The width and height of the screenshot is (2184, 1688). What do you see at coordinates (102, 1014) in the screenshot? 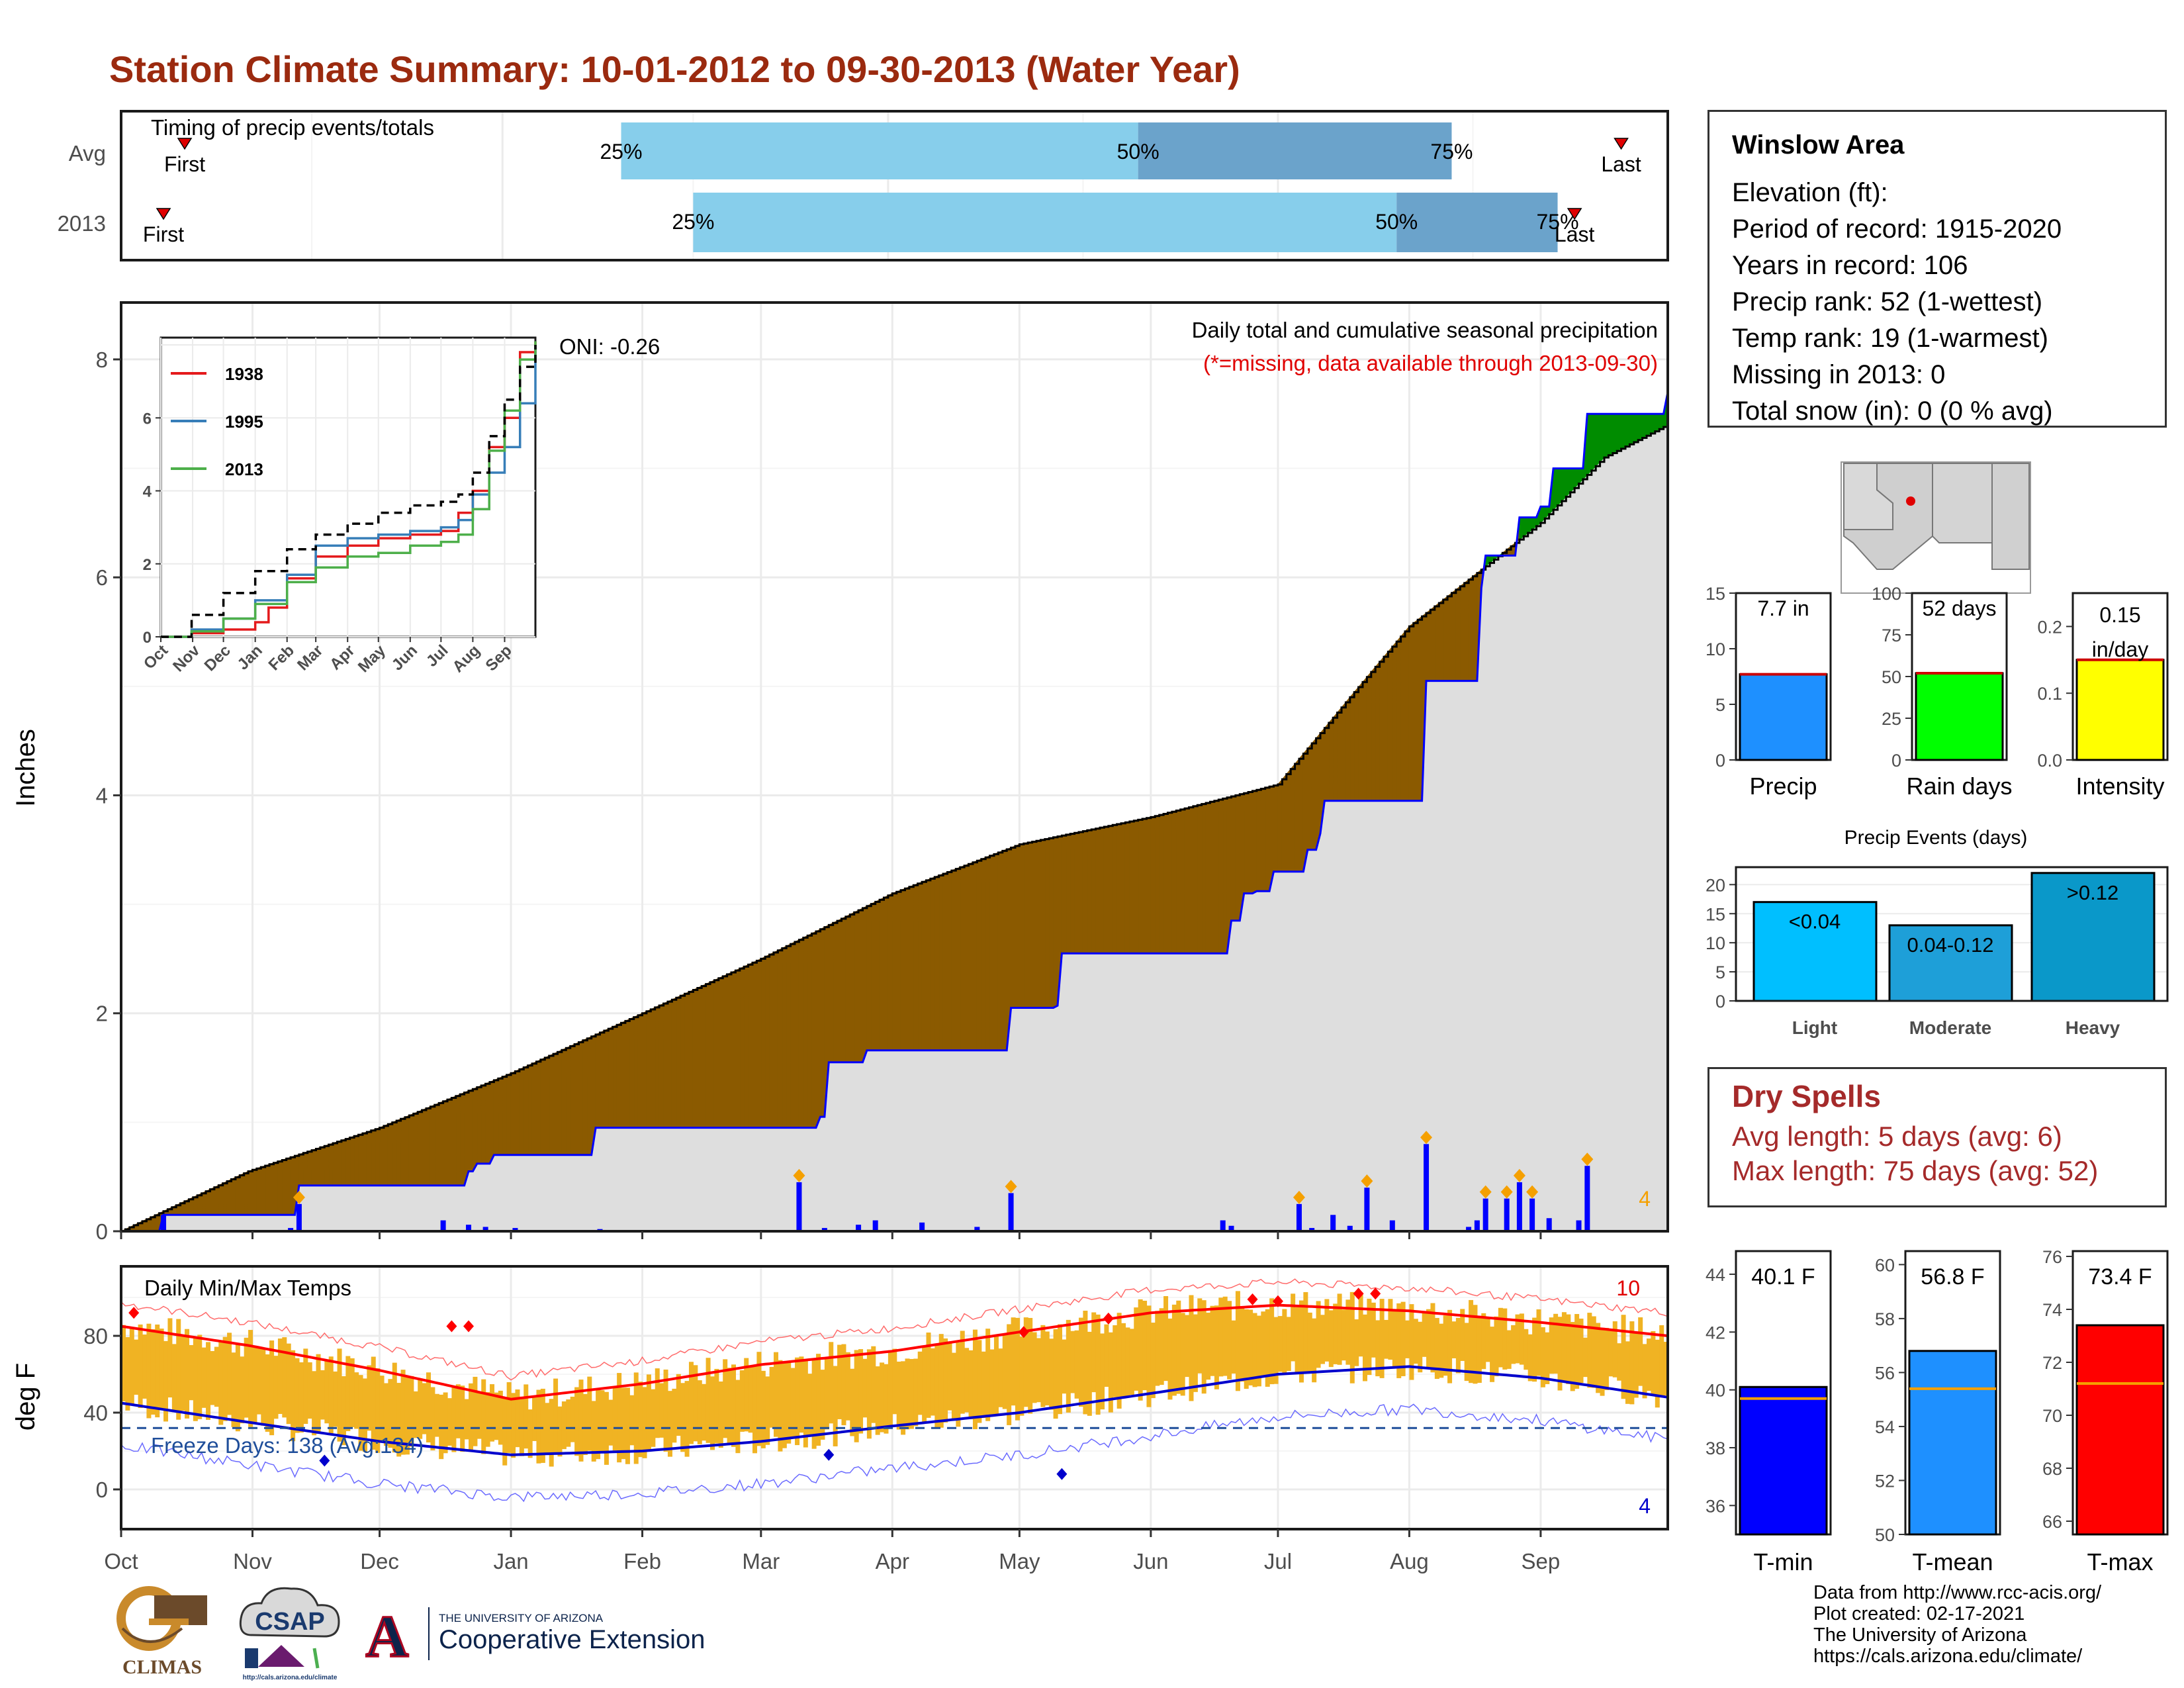
I see `precip-ytick-label: 2` at bounding box center [102, 1014].